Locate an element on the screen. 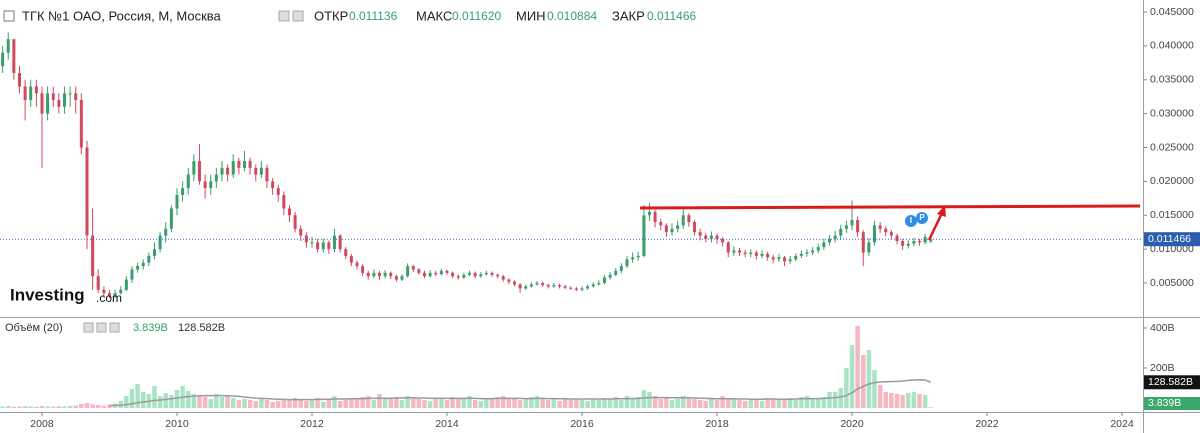  close-icon is located at coordinates (114, 327).